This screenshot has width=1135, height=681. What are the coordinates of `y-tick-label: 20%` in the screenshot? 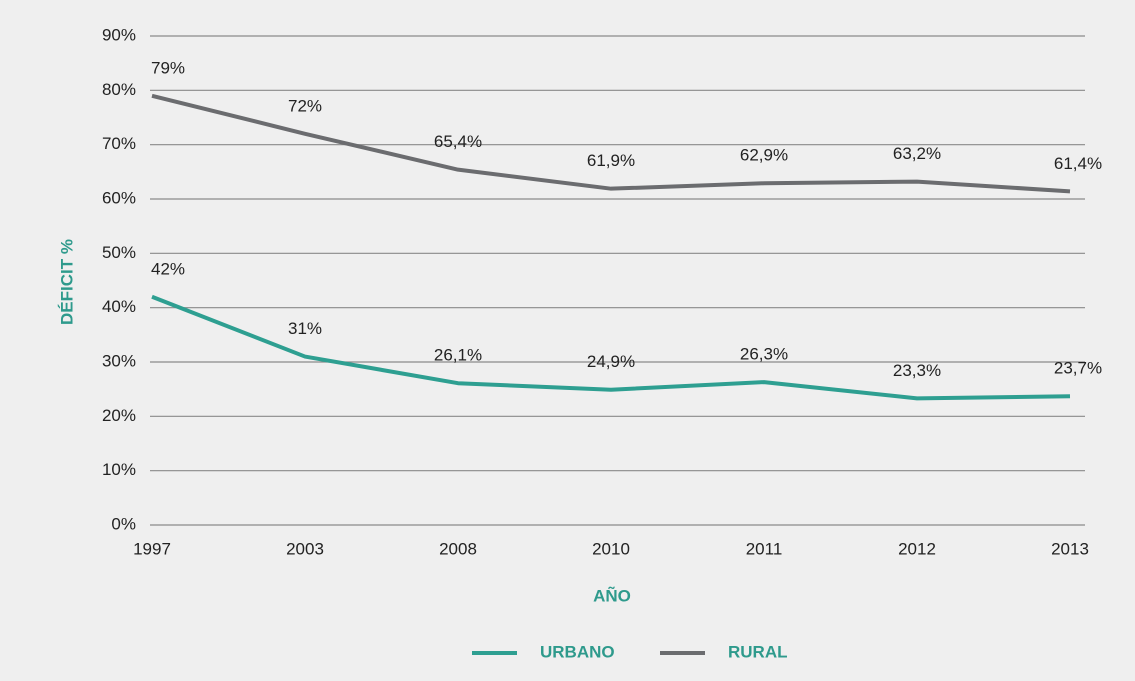 It's located at (119, 415).